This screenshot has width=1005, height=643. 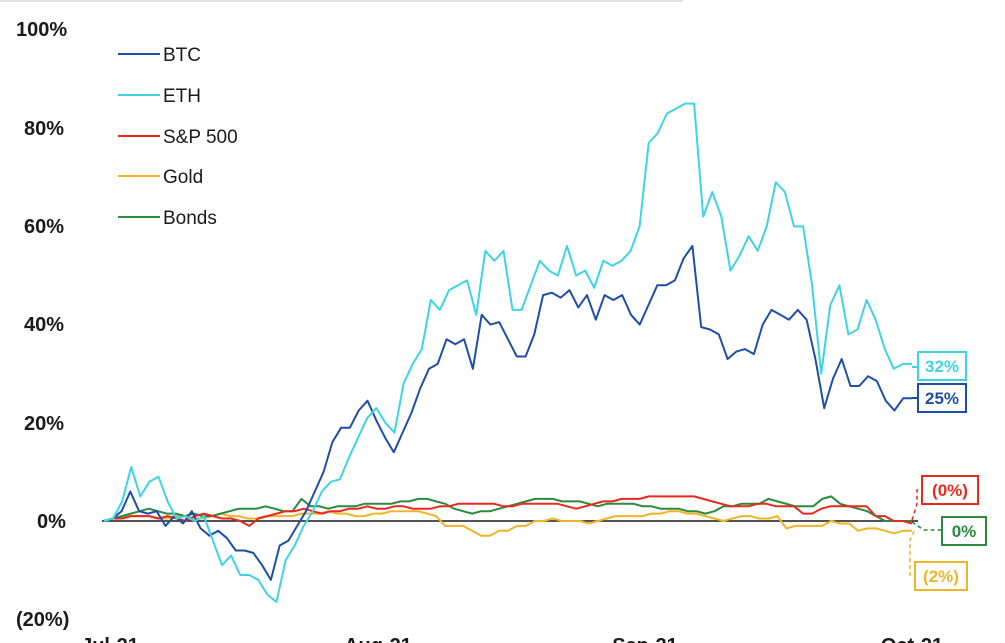 I want to click on end-label-btc: 25%, so click(x=942, y=398).